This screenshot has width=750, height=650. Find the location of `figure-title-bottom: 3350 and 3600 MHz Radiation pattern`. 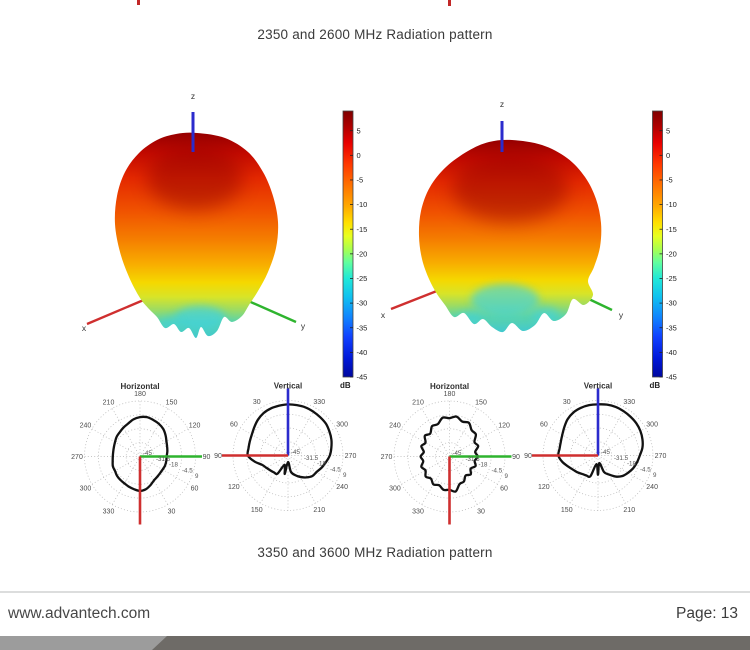

figure-title-bottom: 3350 and 3600 MHz Radiation pattern is located at coordinates (375, 552).